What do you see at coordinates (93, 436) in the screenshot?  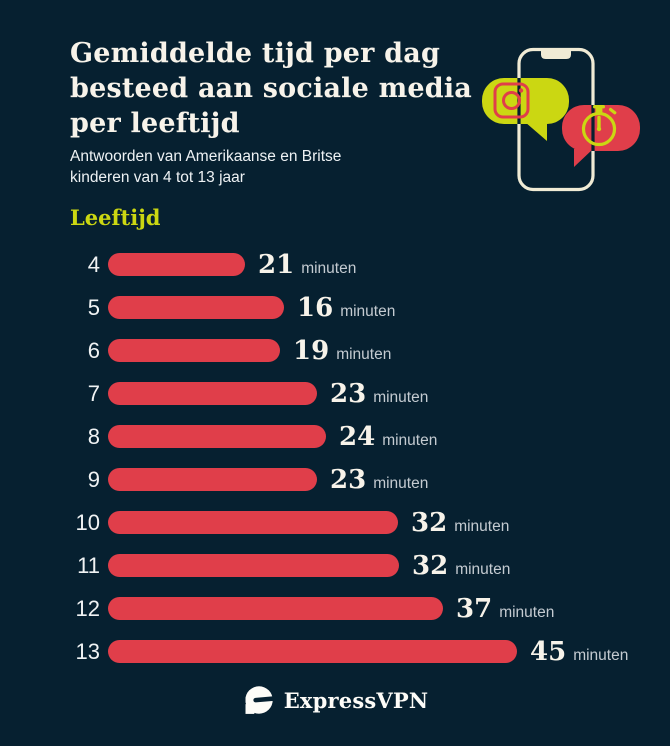 I see `age-label: 8` at bounding box center [93, 436].